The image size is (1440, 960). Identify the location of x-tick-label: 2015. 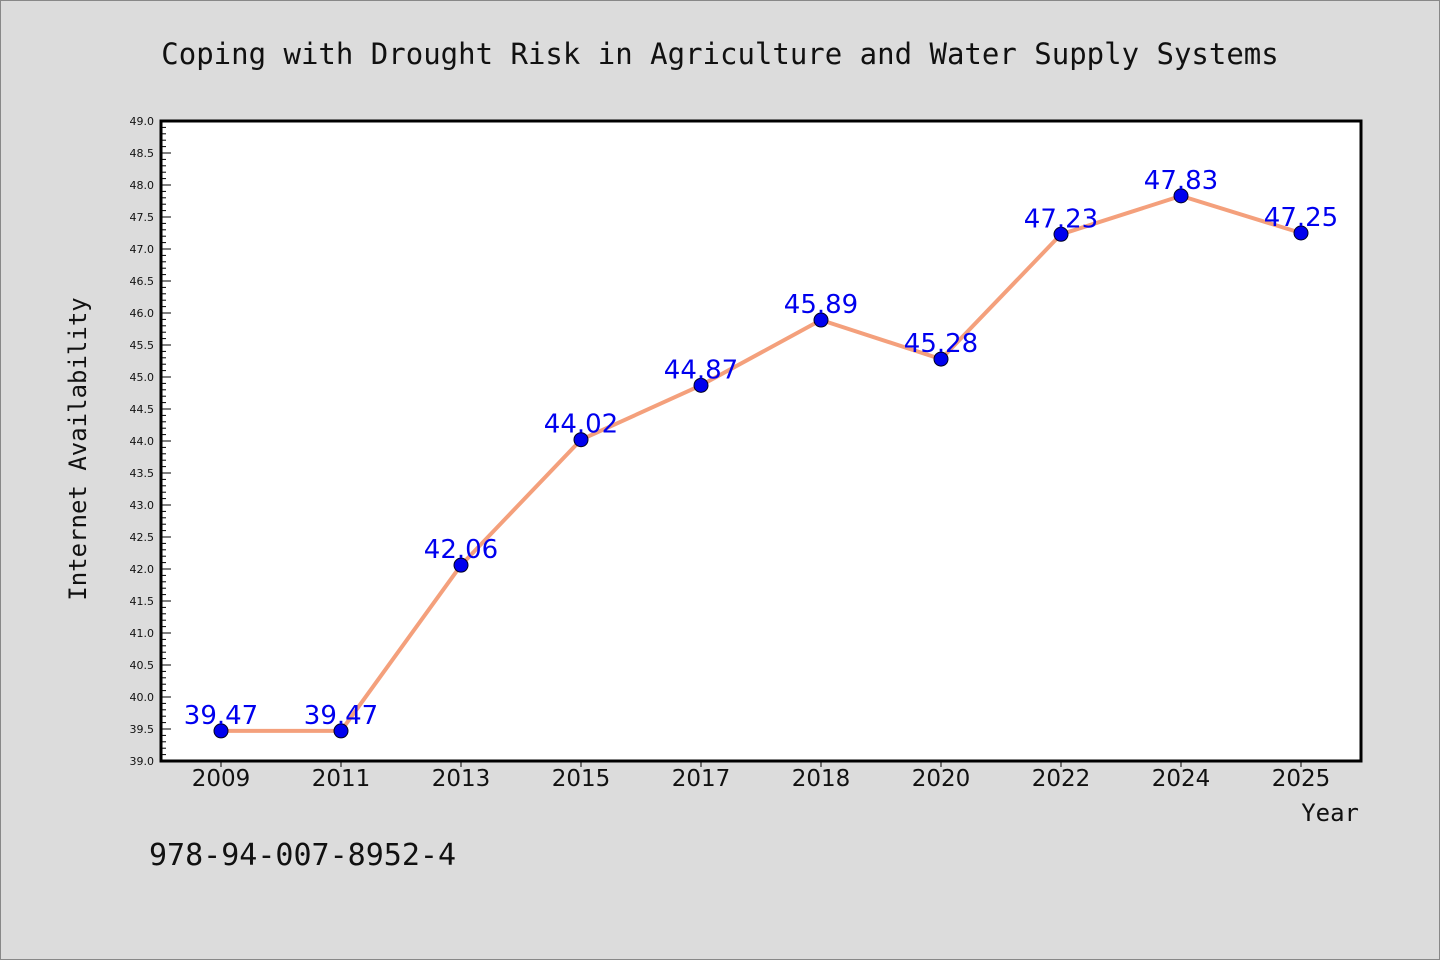
(581, 779).